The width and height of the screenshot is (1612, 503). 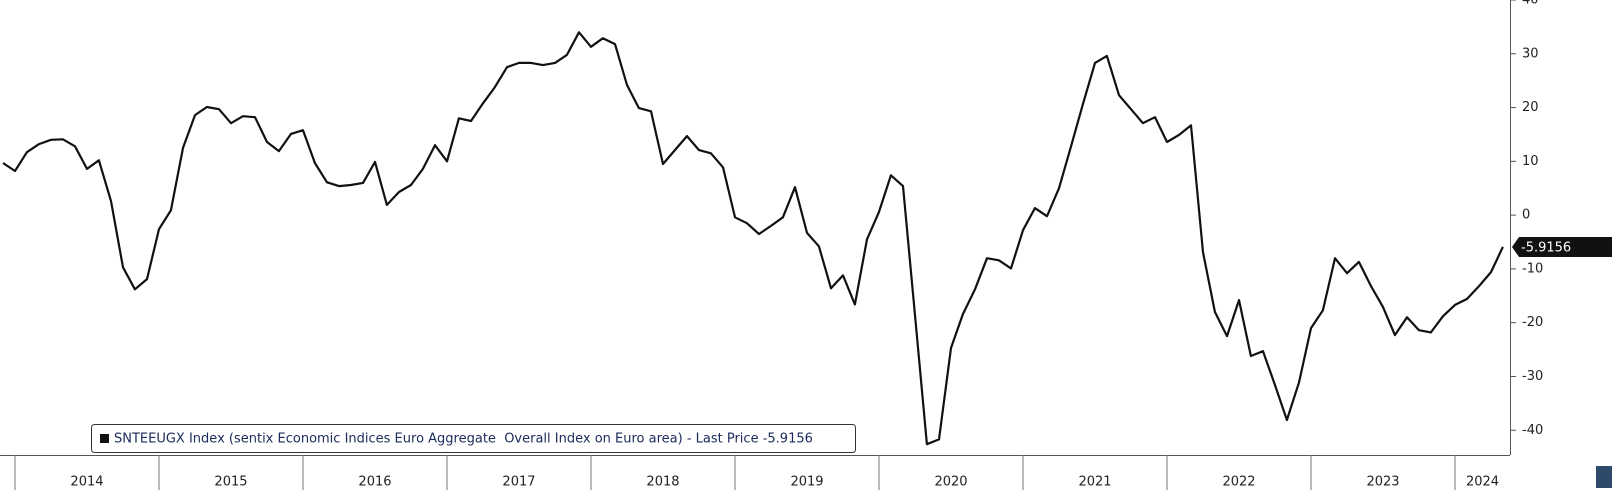 I want to click on x-tick-label: 2017, so click(x=518, y=482).